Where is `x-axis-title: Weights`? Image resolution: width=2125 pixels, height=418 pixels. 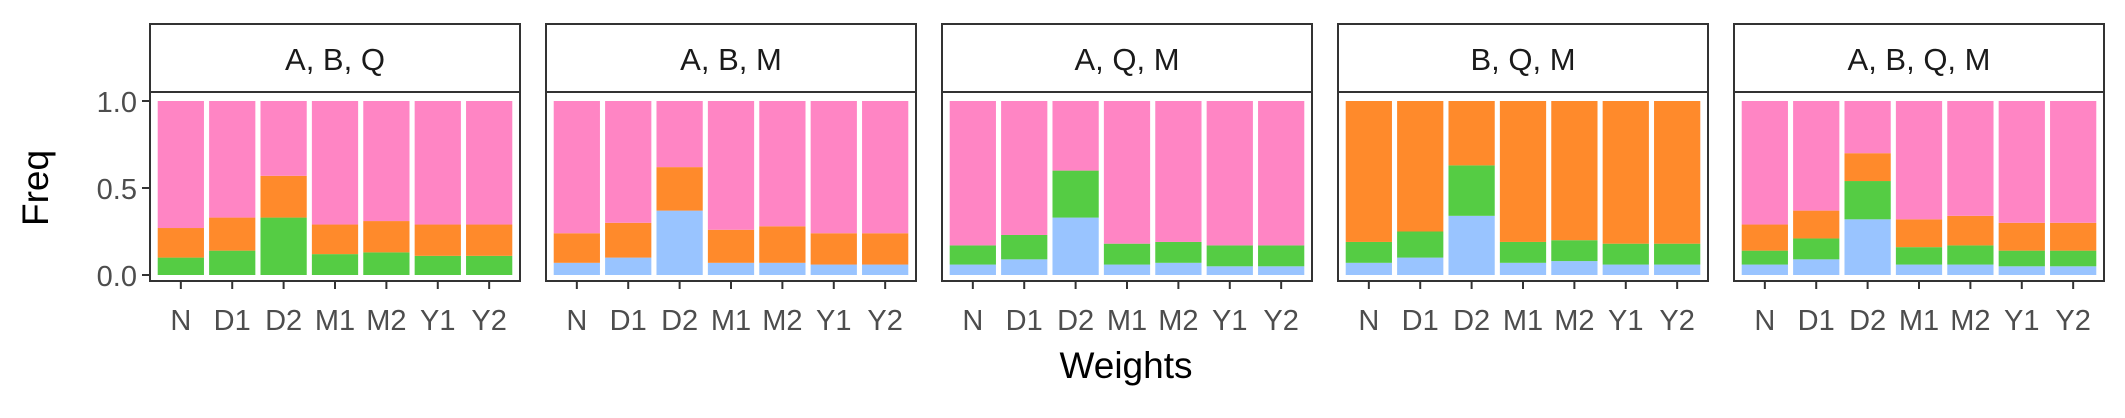
x-axis-title: Weights is located at coordinates (1126, 365).